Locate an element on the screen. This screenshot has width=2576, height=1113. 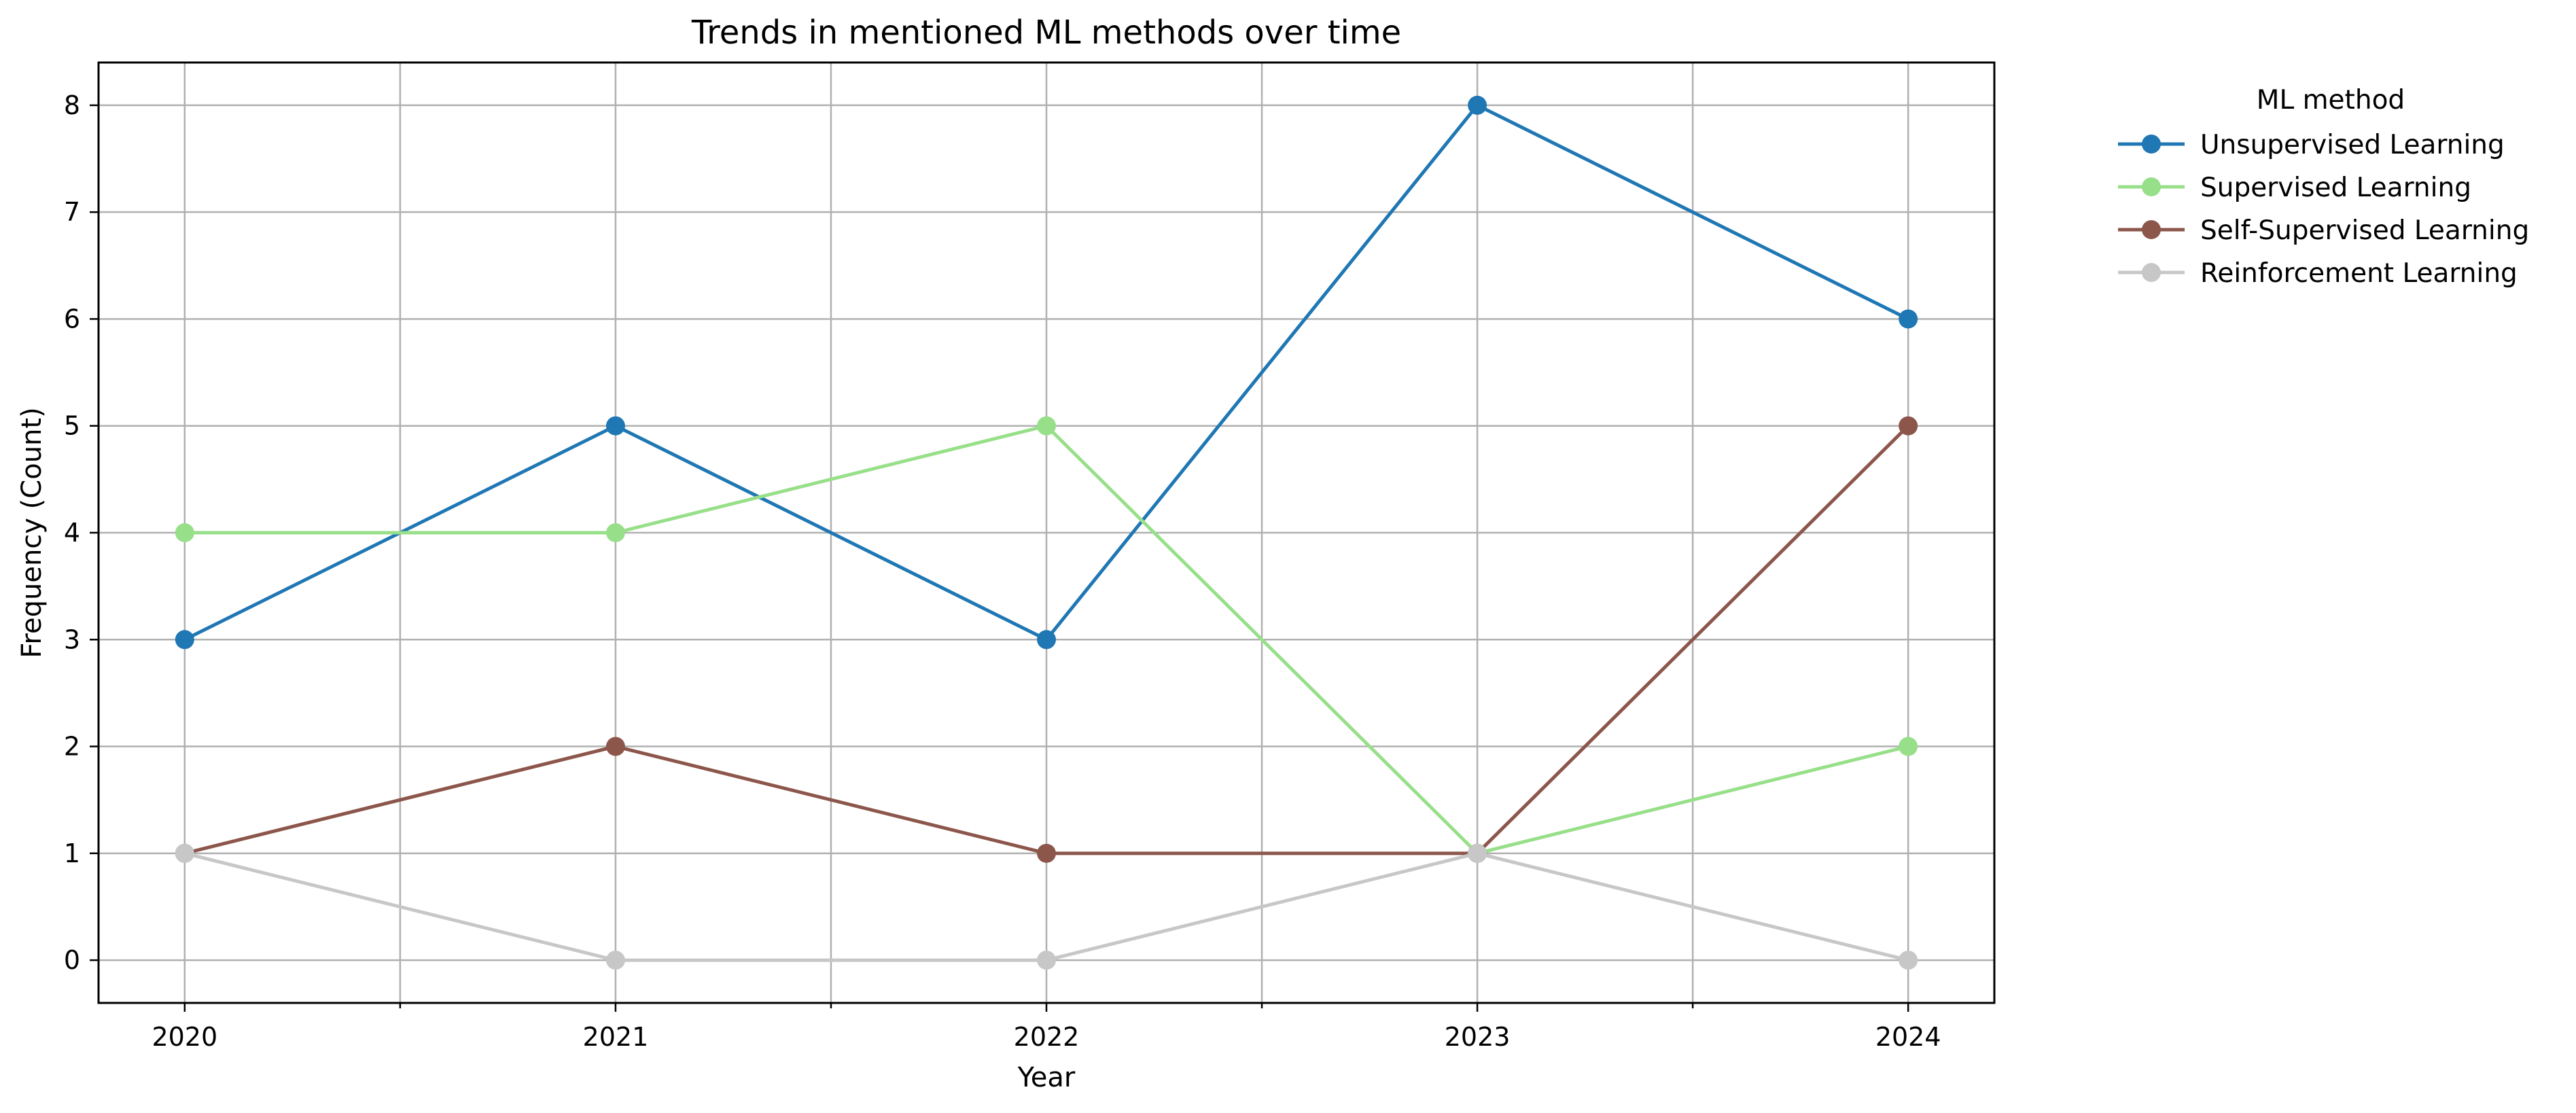
y-tick-label: 6 is located at coordinates (72, 319).